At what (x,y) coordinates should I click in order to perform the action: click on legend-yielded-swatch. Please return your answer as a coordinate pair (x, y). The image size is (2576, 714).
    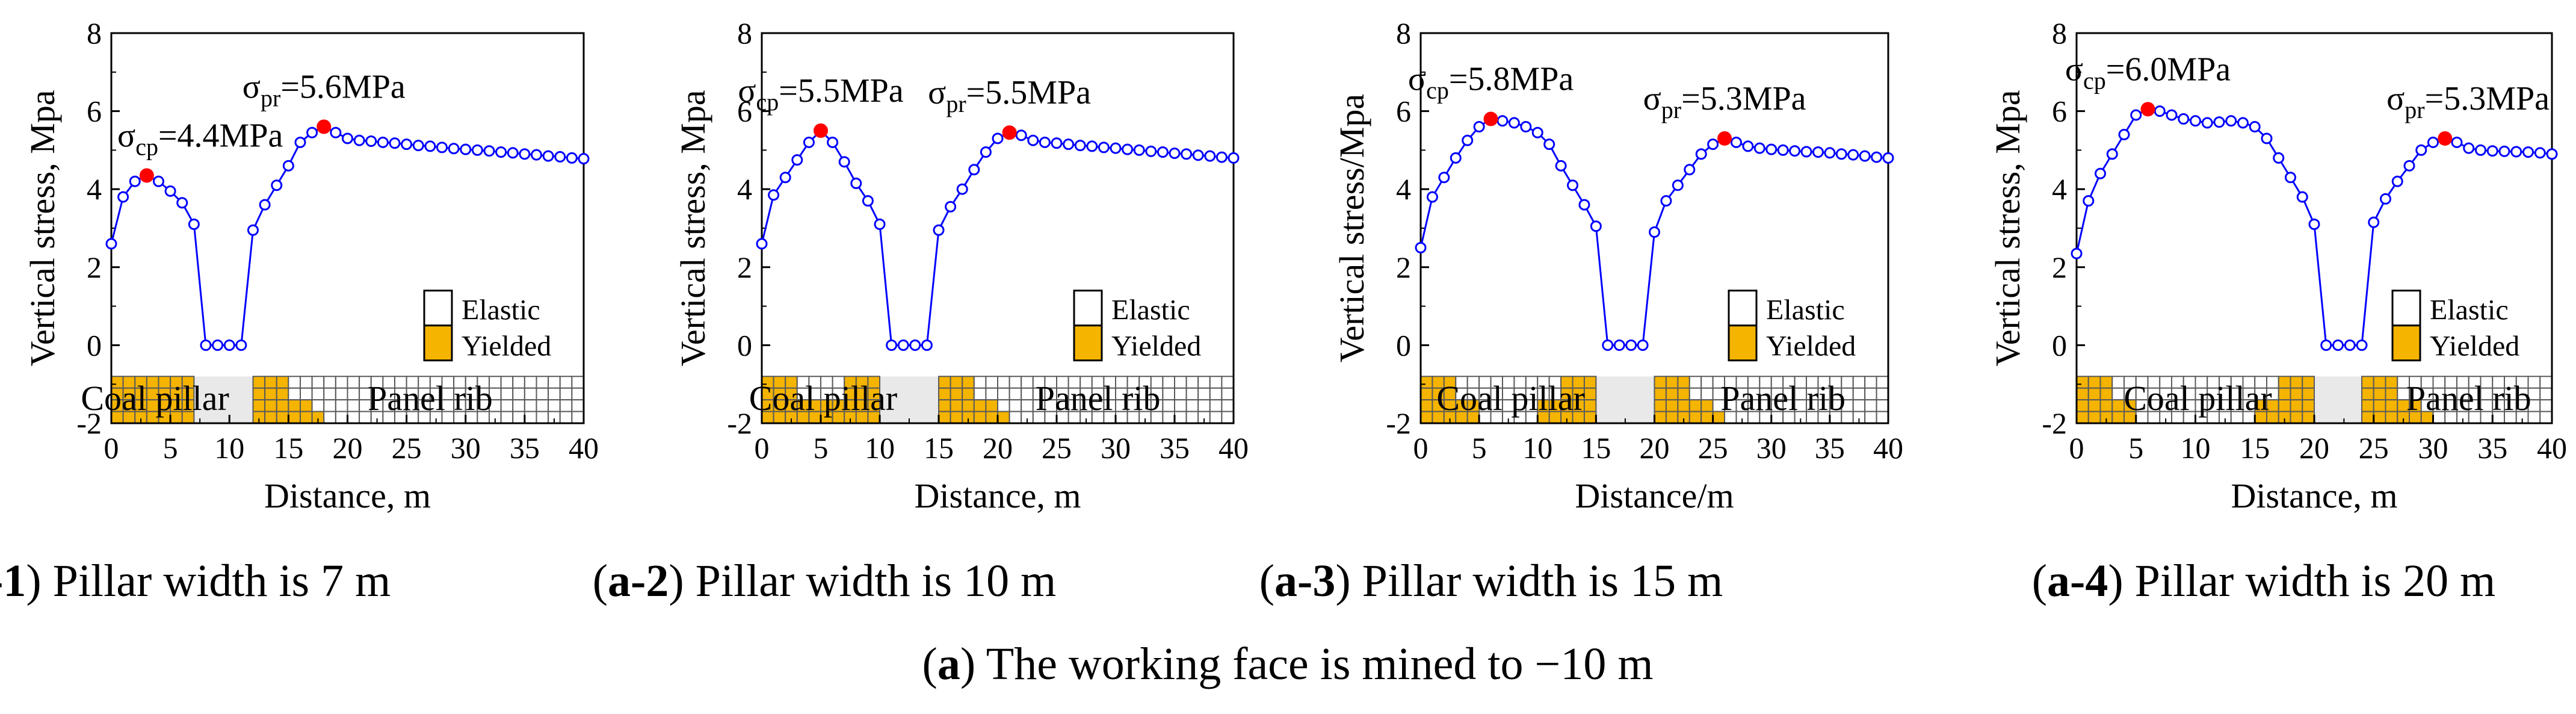
    Looking at the image, I should click on (438, 343).